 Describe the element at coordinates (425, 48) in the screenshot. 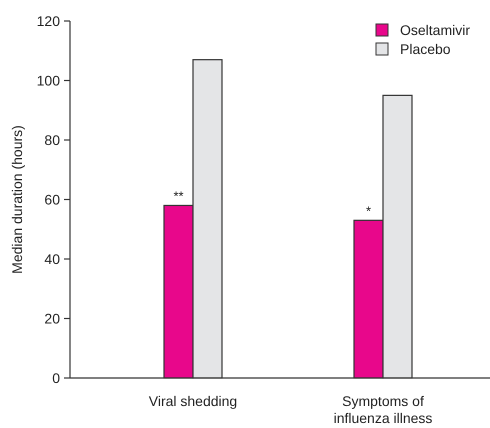

I see `legend-label: Placebo` at that location.